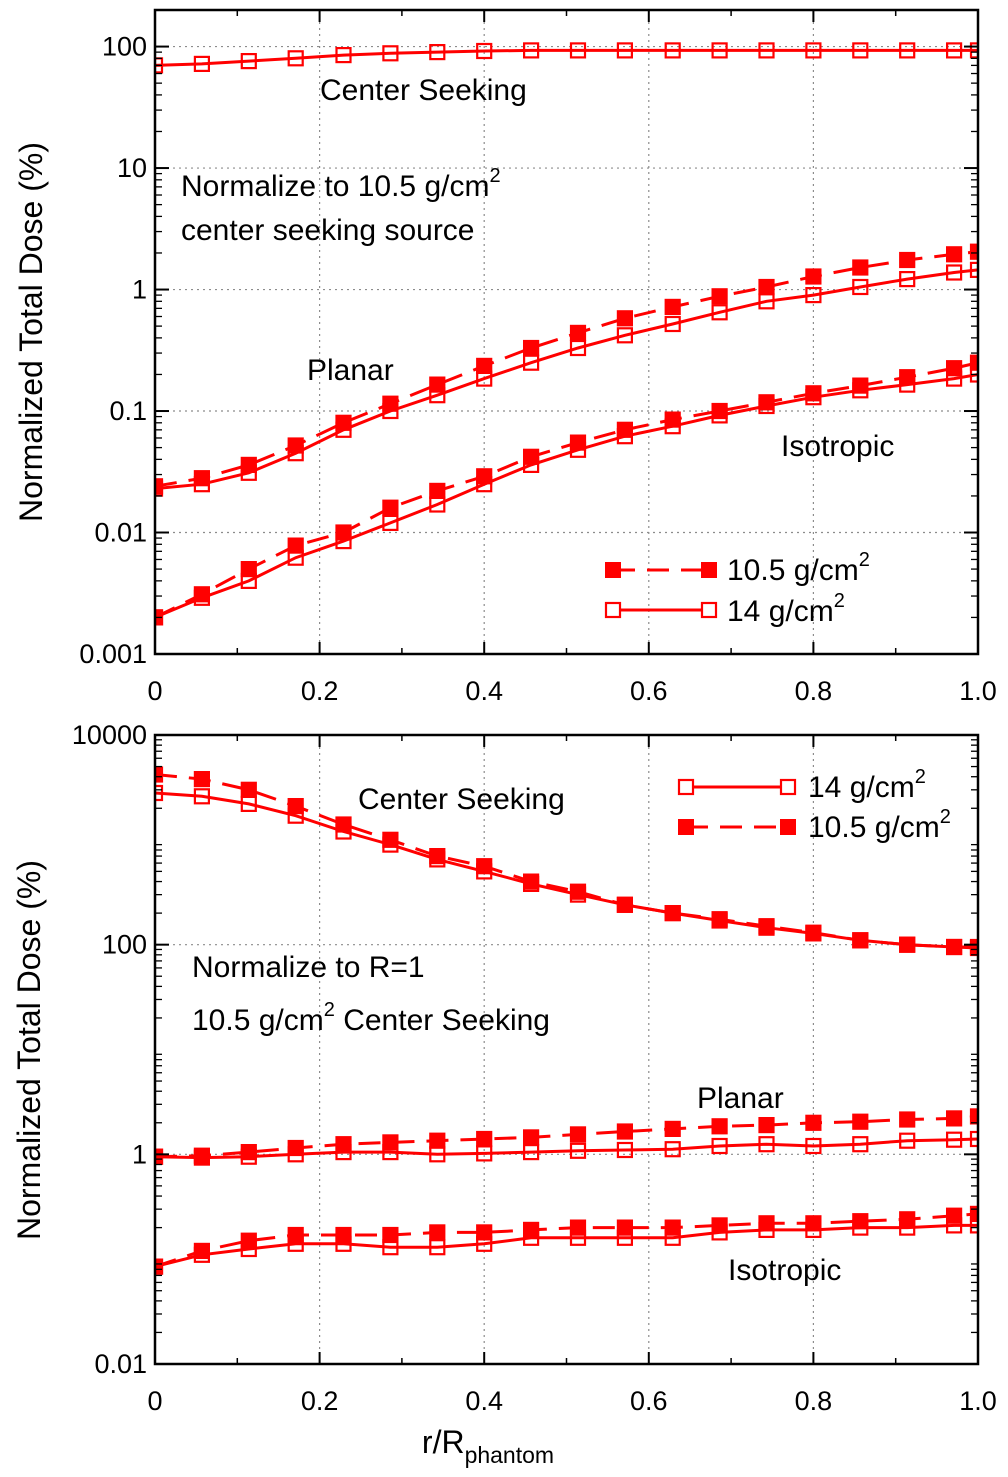 The height and width of the screenshot is (1477, 1008). What do you see at coordinates (814, 691) in the screenshot?
I see `x-tick-label-top-4: 0.8` at bounding box center [814, 691].